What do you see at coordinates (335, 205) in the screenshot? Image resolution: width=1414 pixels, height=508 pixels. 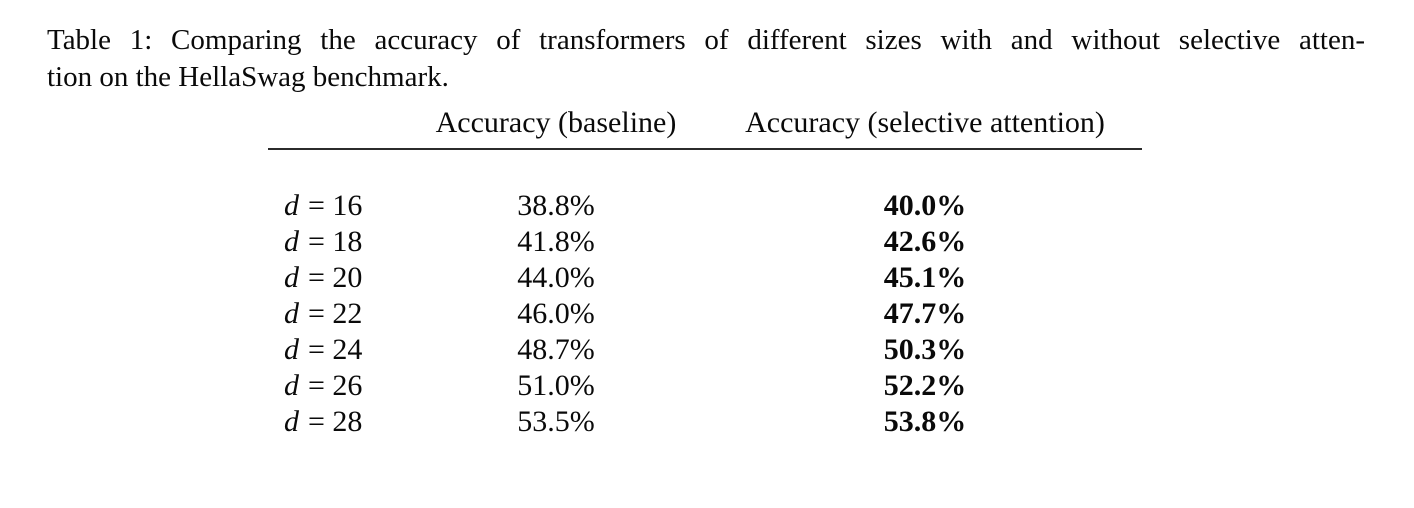 I see `row-label-rest: = 16` at bounding box center [335, 205].